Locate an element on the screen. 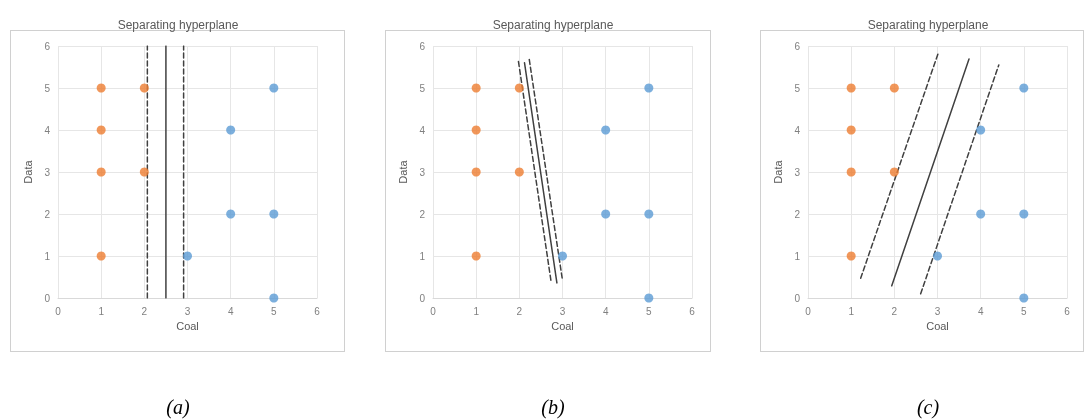 Image resolution: width=1085 pixels, height=420 pixels. text: (c) is located at coordinates (928, 407).